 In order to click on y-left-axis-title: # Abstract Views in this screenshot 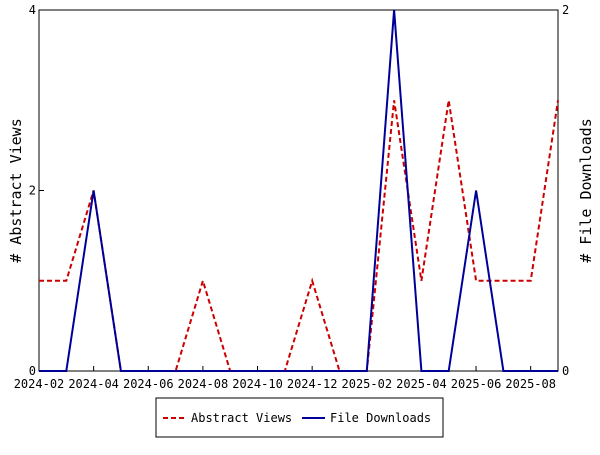, I will do `click(16, 190)`.